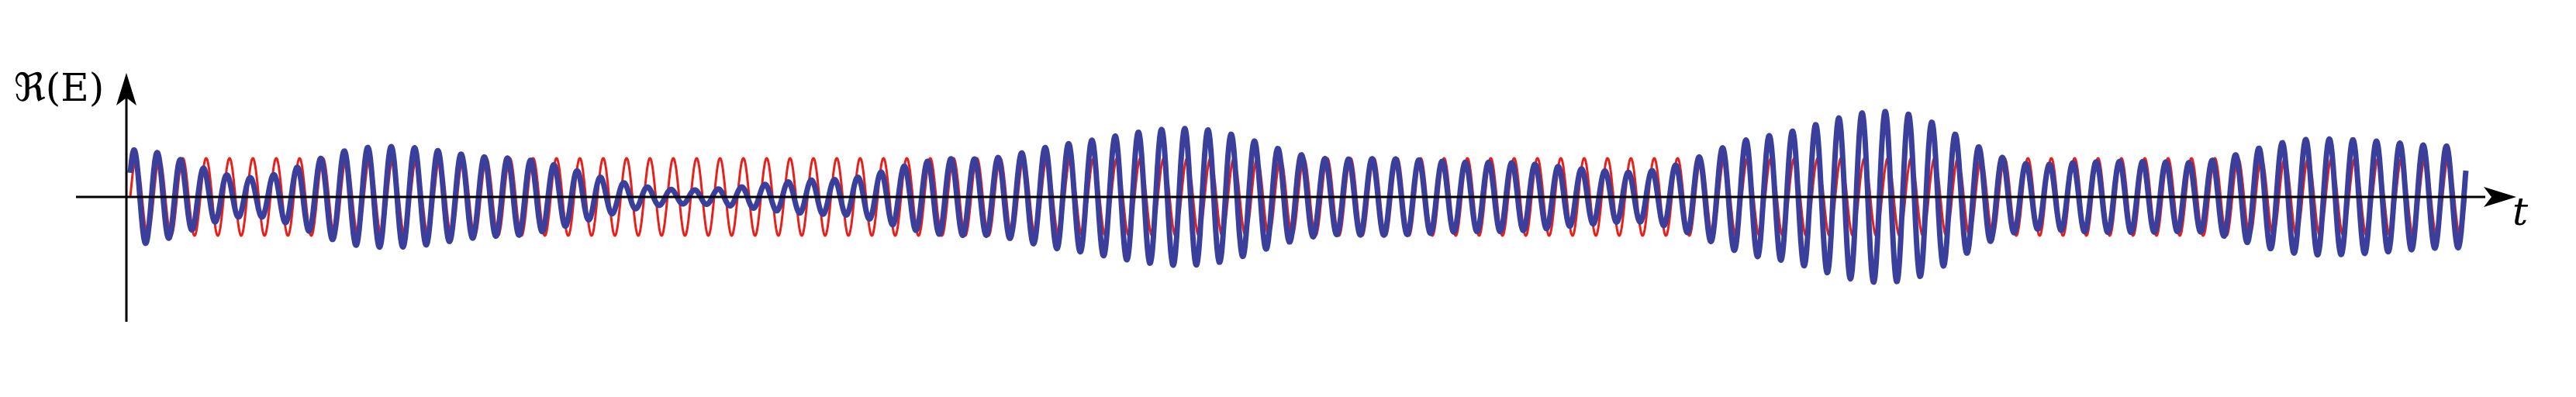  I want to click on y-axis-label: ℜ(E), so click(59, 87).